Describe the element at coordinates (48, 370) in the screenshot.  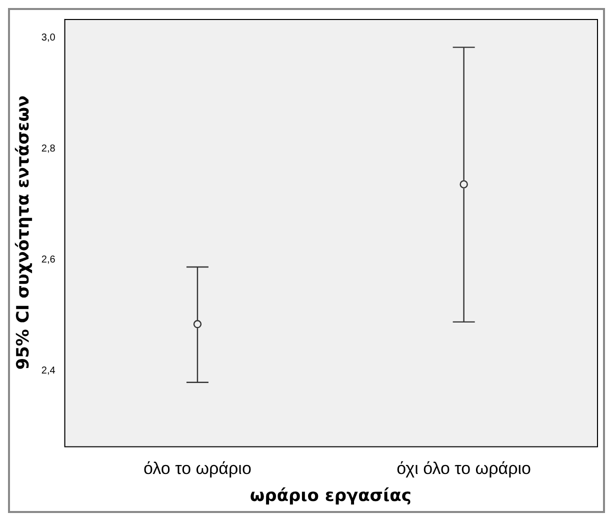
I see `y-tick-label: 2,4` at that location.